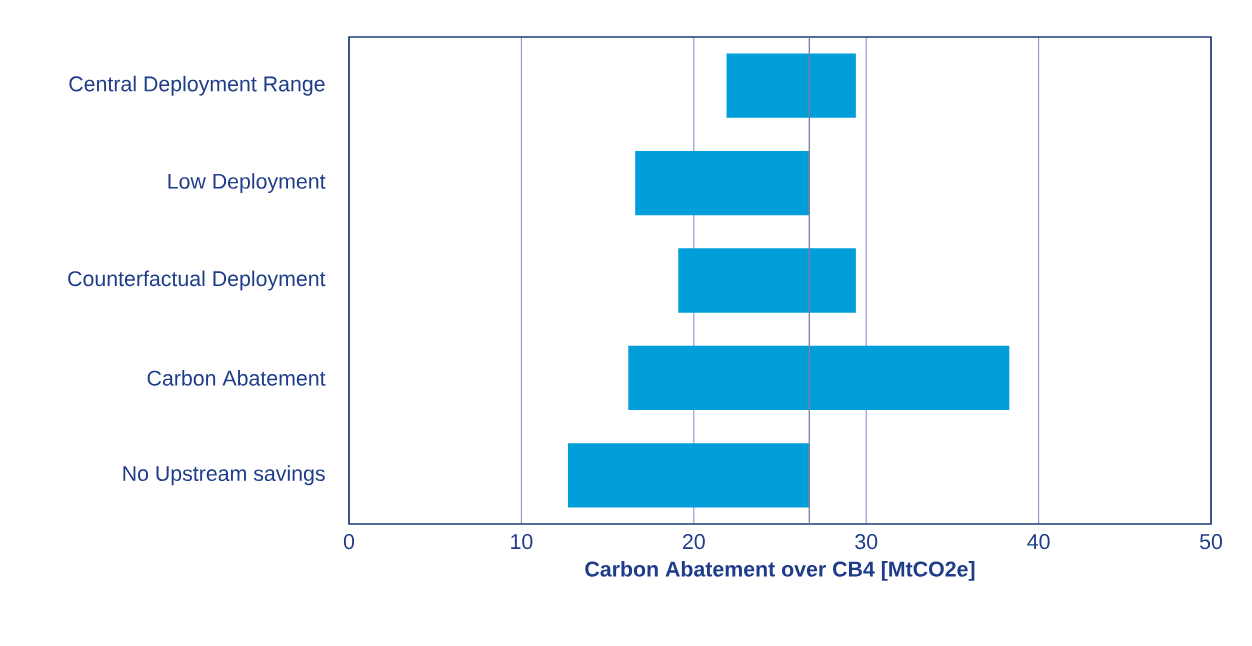  I want to click on x-tick-label: 0, so click(349, 542).